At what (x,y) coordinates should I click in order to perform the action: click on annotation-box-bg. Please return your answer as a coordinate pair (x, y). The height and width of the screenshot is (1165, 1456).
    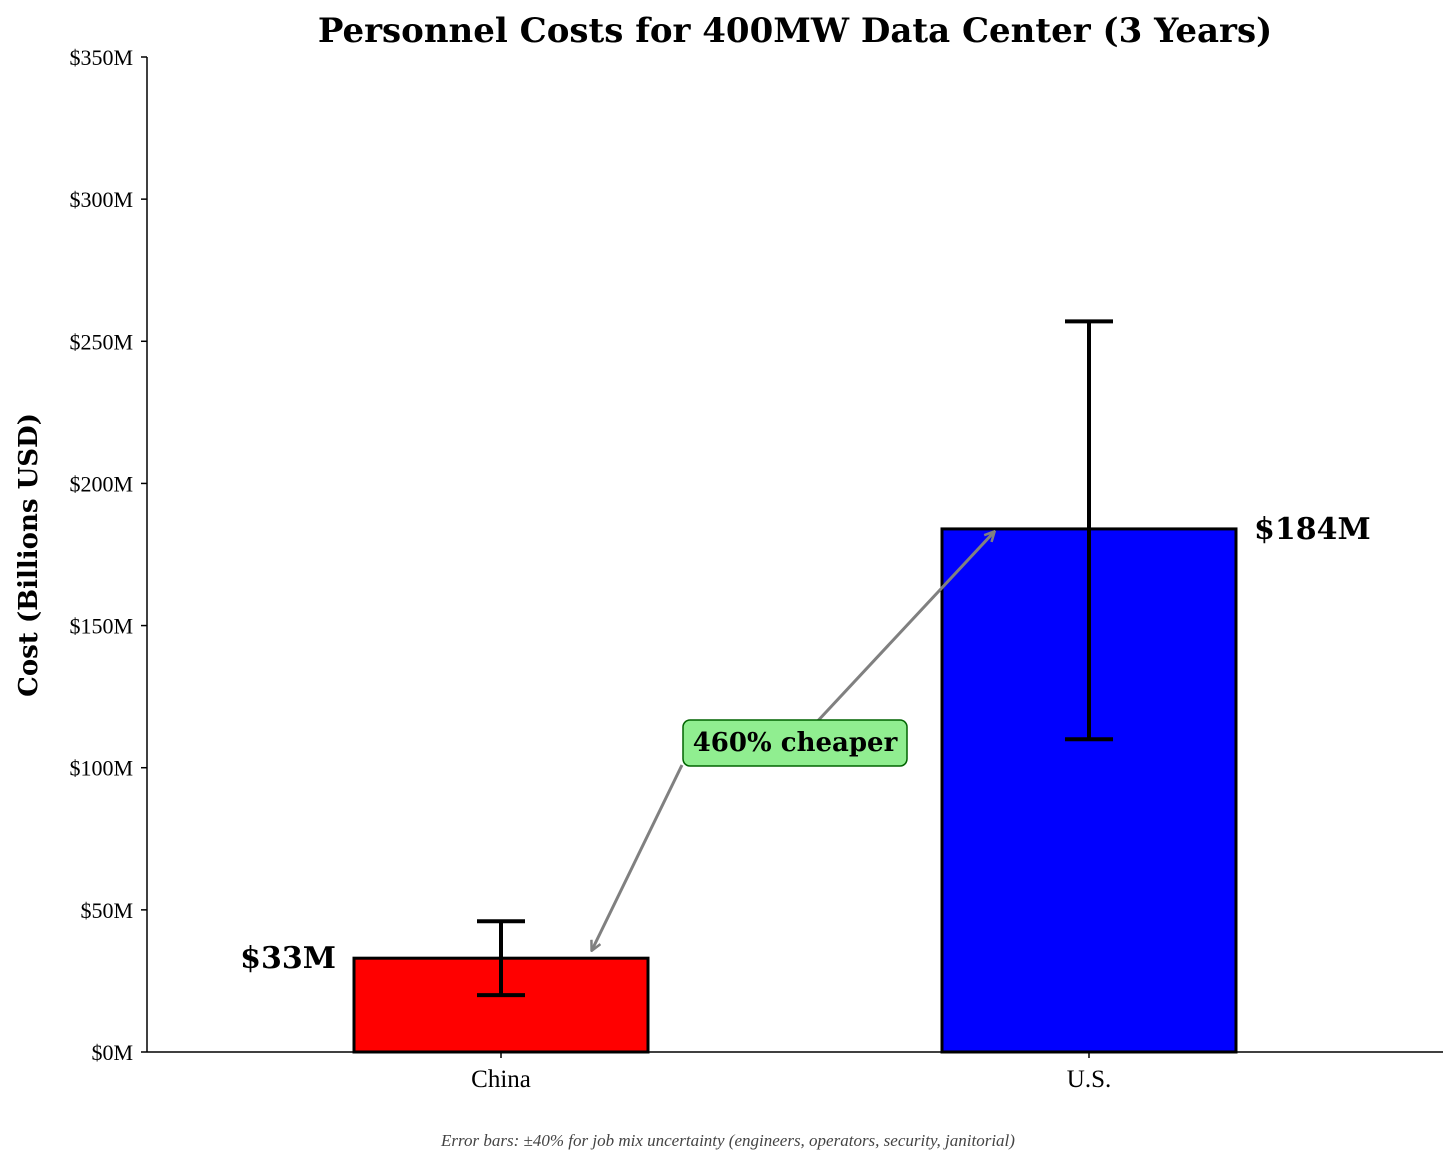
    Looking at the image, I should click on (795, 743).